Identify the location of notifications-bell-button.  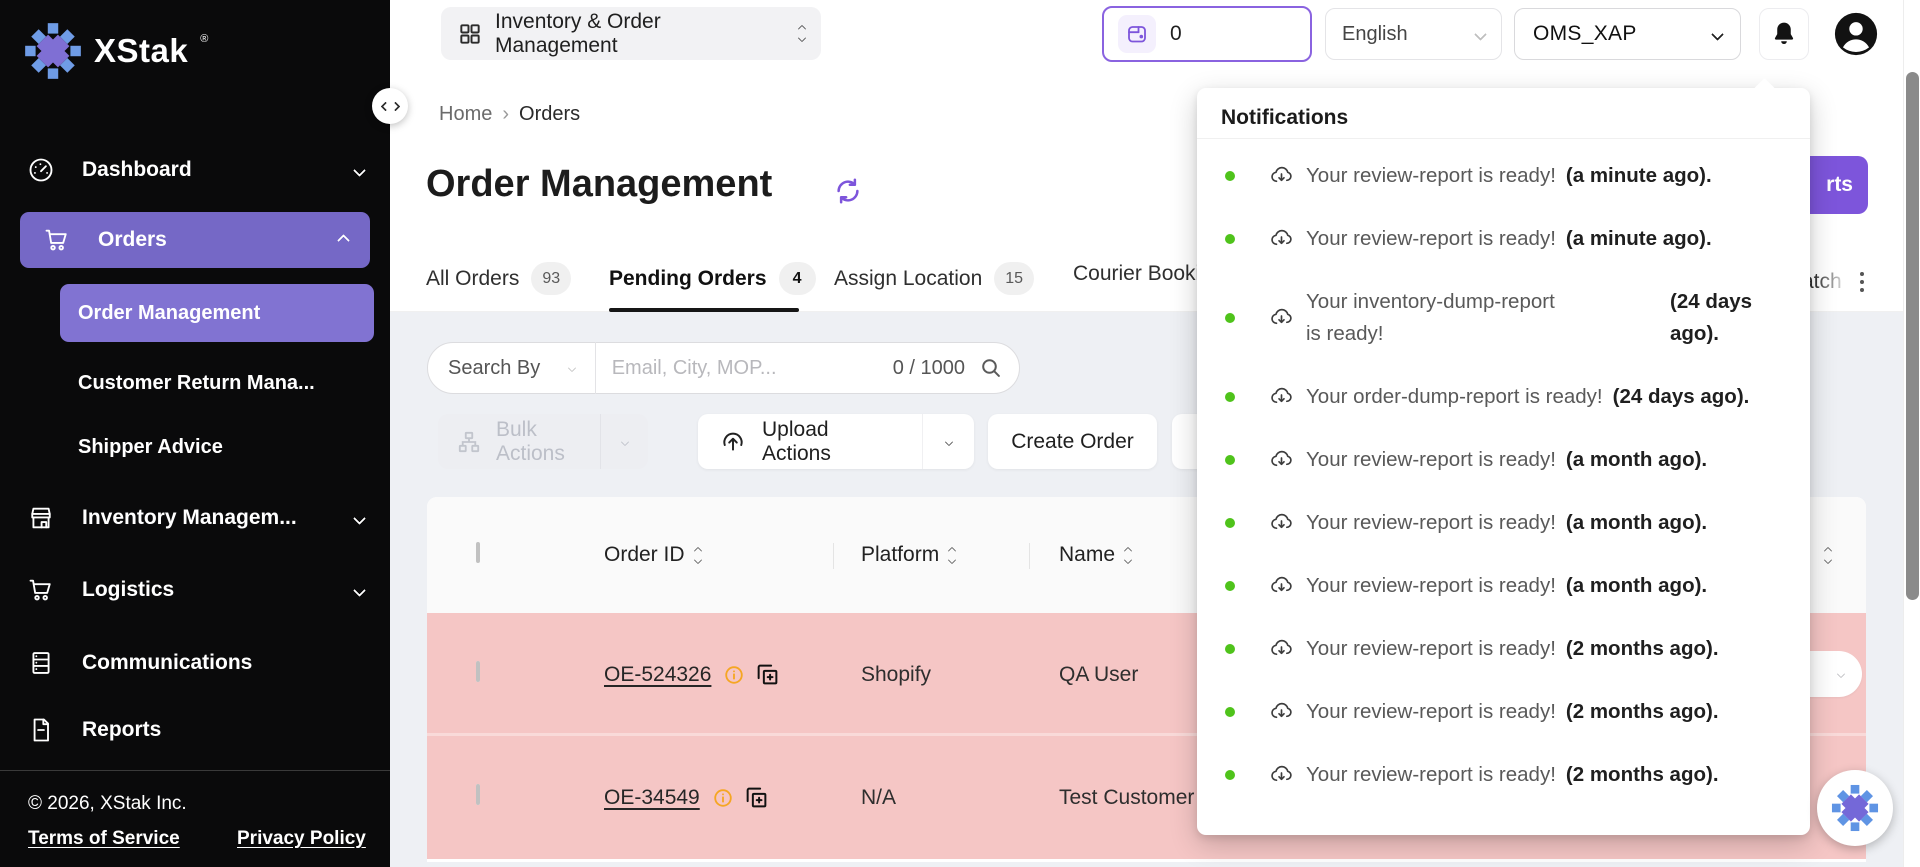
(1784, 34).